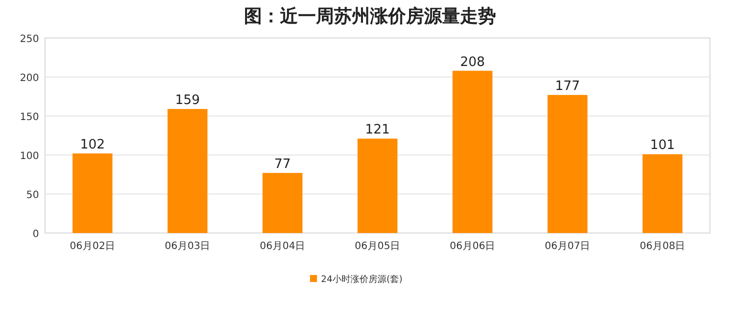  Describe the element at coordinates (35, 234) in the screenshot. I see `y-tick-label: 0` at that location.